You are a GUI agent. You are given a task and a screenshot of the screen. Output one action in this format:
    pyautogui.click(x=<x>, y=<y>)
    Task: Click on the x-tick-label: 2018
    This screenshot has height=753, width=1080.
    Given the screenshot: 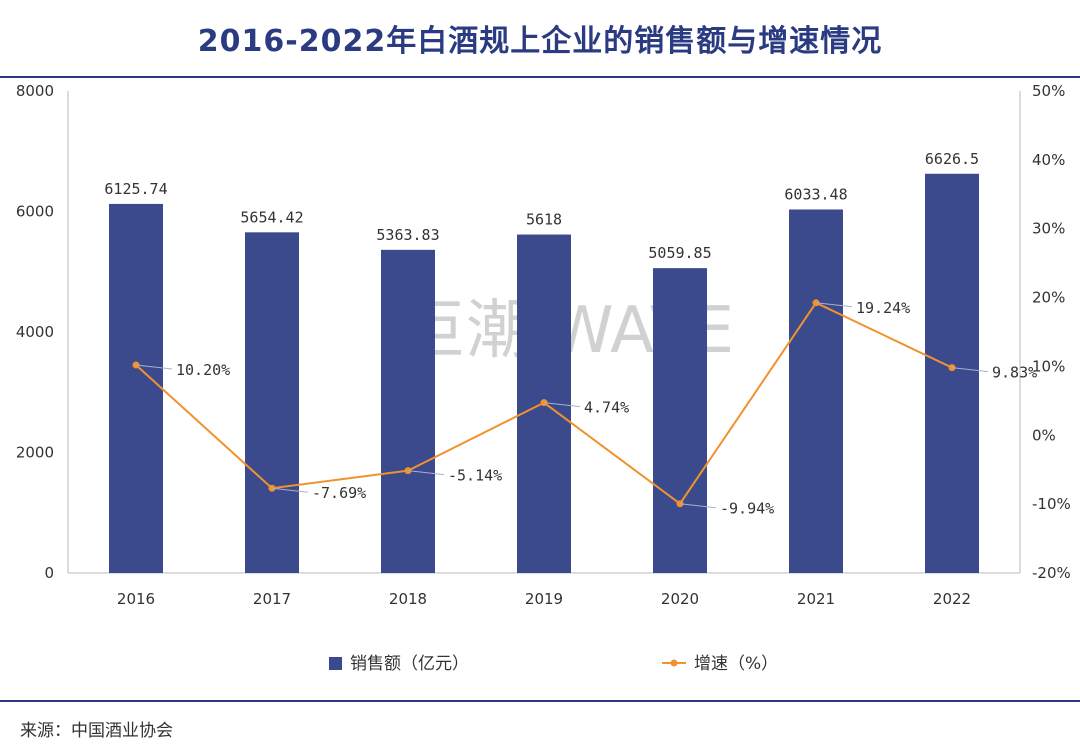 What is the action you would take?
    pyautogui.click(x=408, y=599)
    